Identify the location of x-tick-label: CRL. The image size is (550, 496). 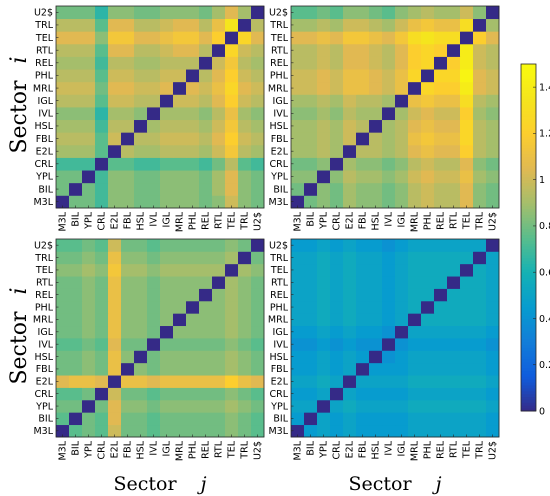
(102, 449).